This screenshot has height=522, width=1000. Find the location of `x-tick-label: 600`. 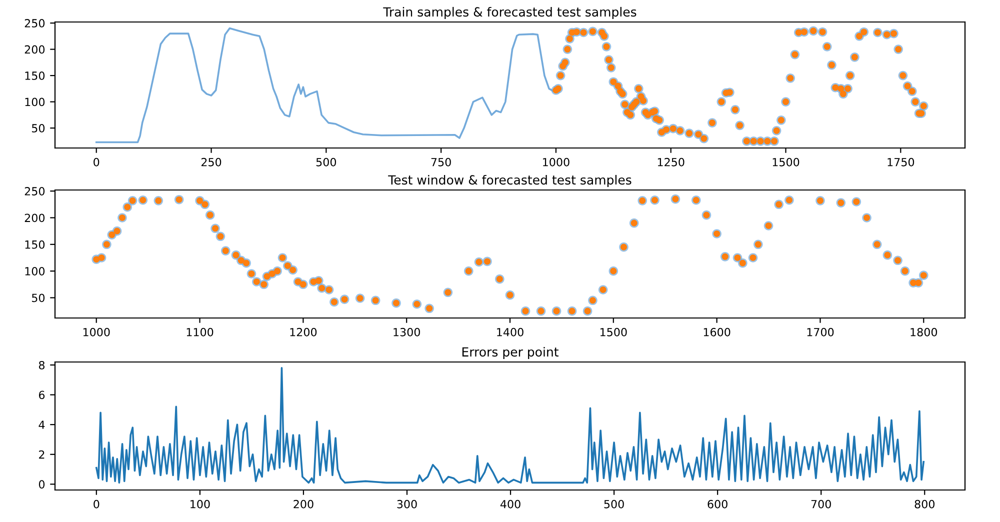

x-tick-label: 600 is located at coordinates (718, 504).